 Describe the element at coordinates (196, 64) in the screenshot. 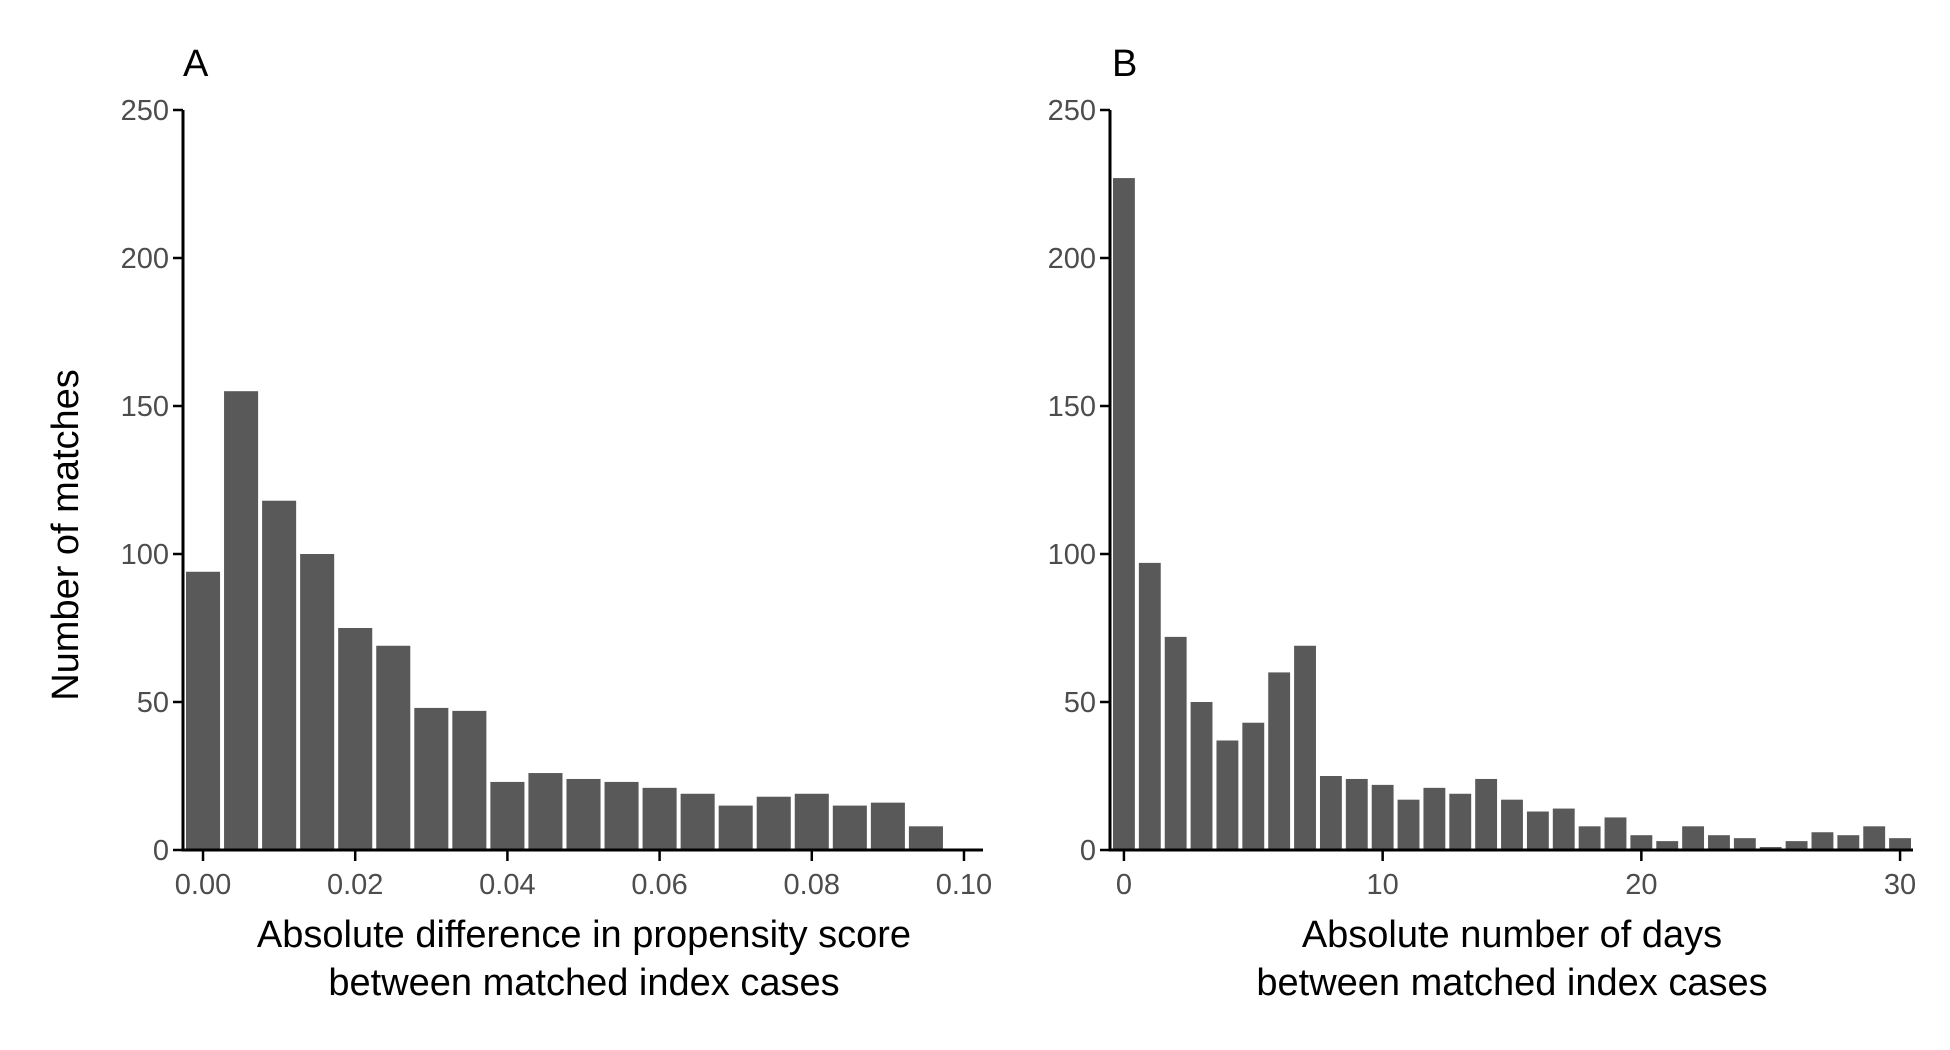

I see `panel-a-label: A` at that location.